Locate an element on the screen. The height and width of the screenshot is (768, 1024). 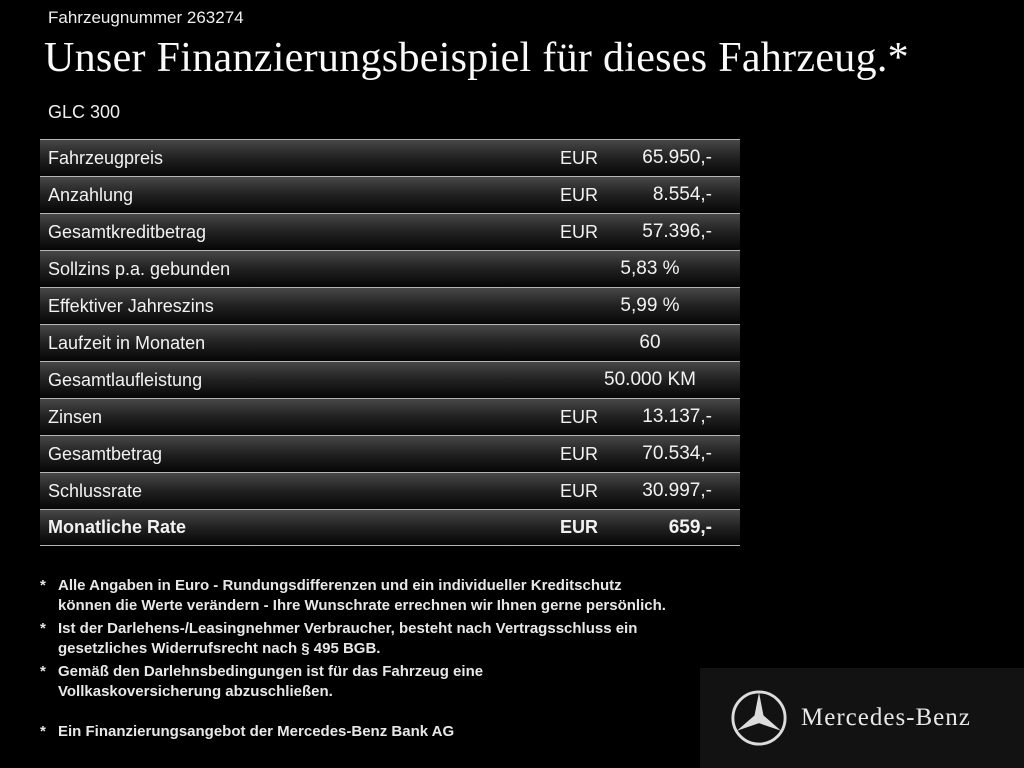
table-row: Laufzeit in Monaten 60 is located at coordinates (390, 342).